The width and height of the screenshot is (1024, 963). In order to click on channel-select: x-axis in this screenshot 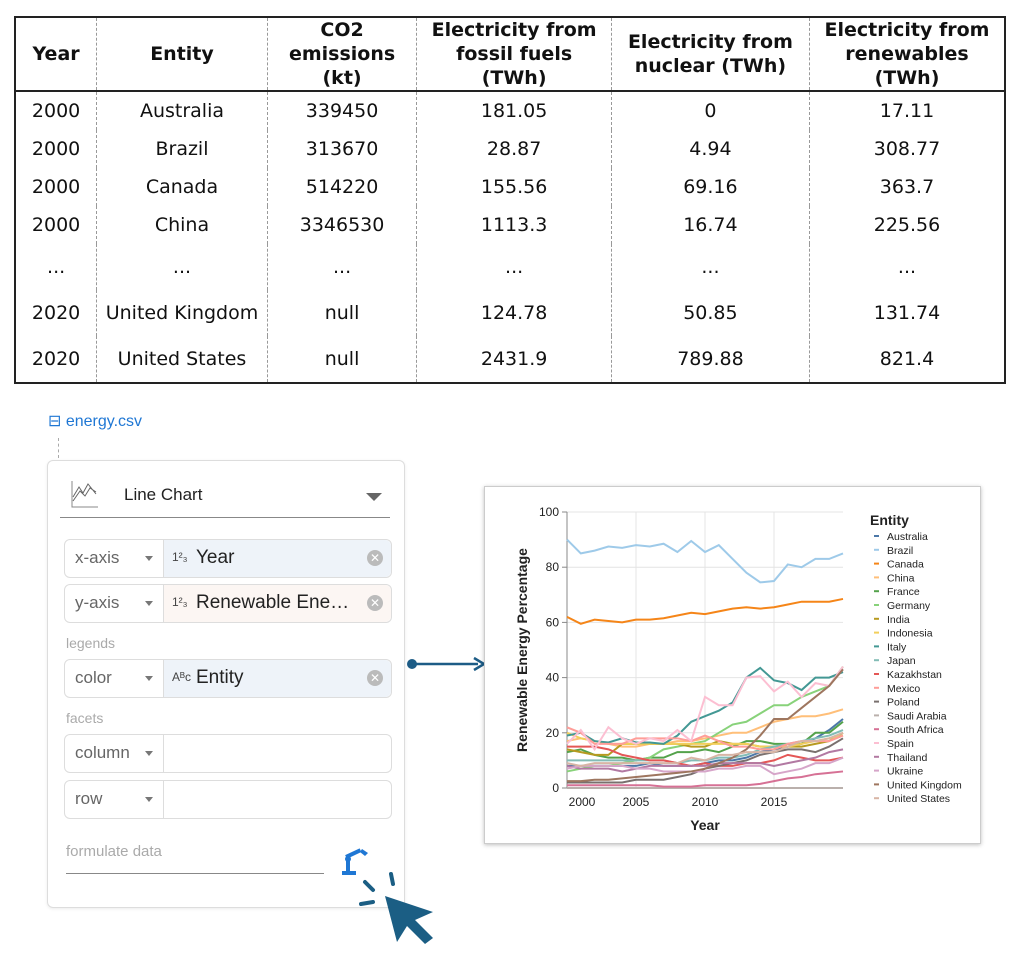, I will do `click(114, 558)`.